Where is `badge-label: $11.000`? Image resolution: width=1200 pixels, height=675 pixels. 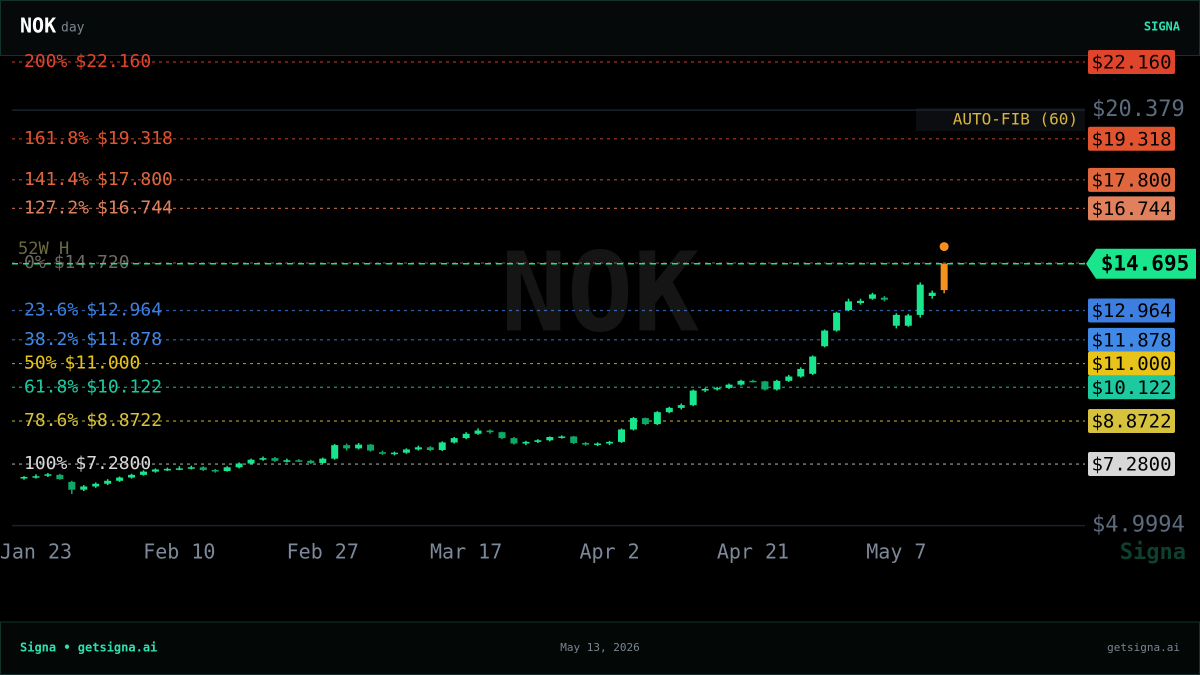 badge-label: $11.000 is located at coordinates (1131, 364).